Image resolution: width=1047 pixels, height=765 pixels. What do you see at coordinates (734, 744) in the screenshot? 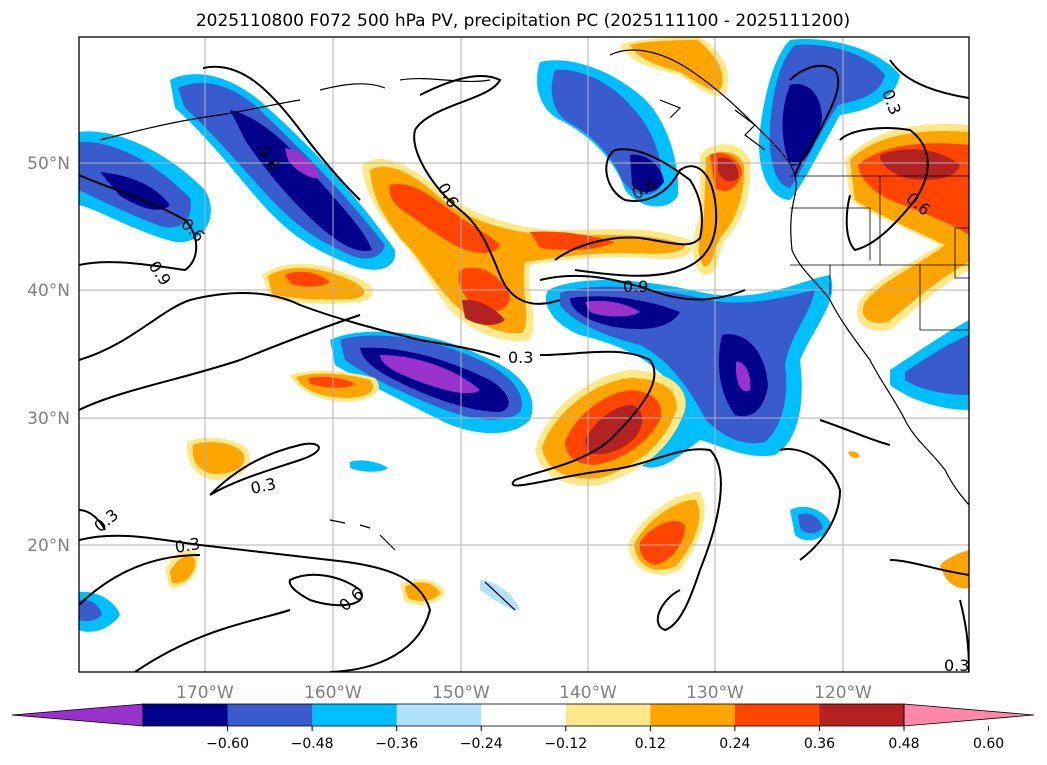
I see `colorbar-tick-label: 0.24` at bounding box center [734, 744].